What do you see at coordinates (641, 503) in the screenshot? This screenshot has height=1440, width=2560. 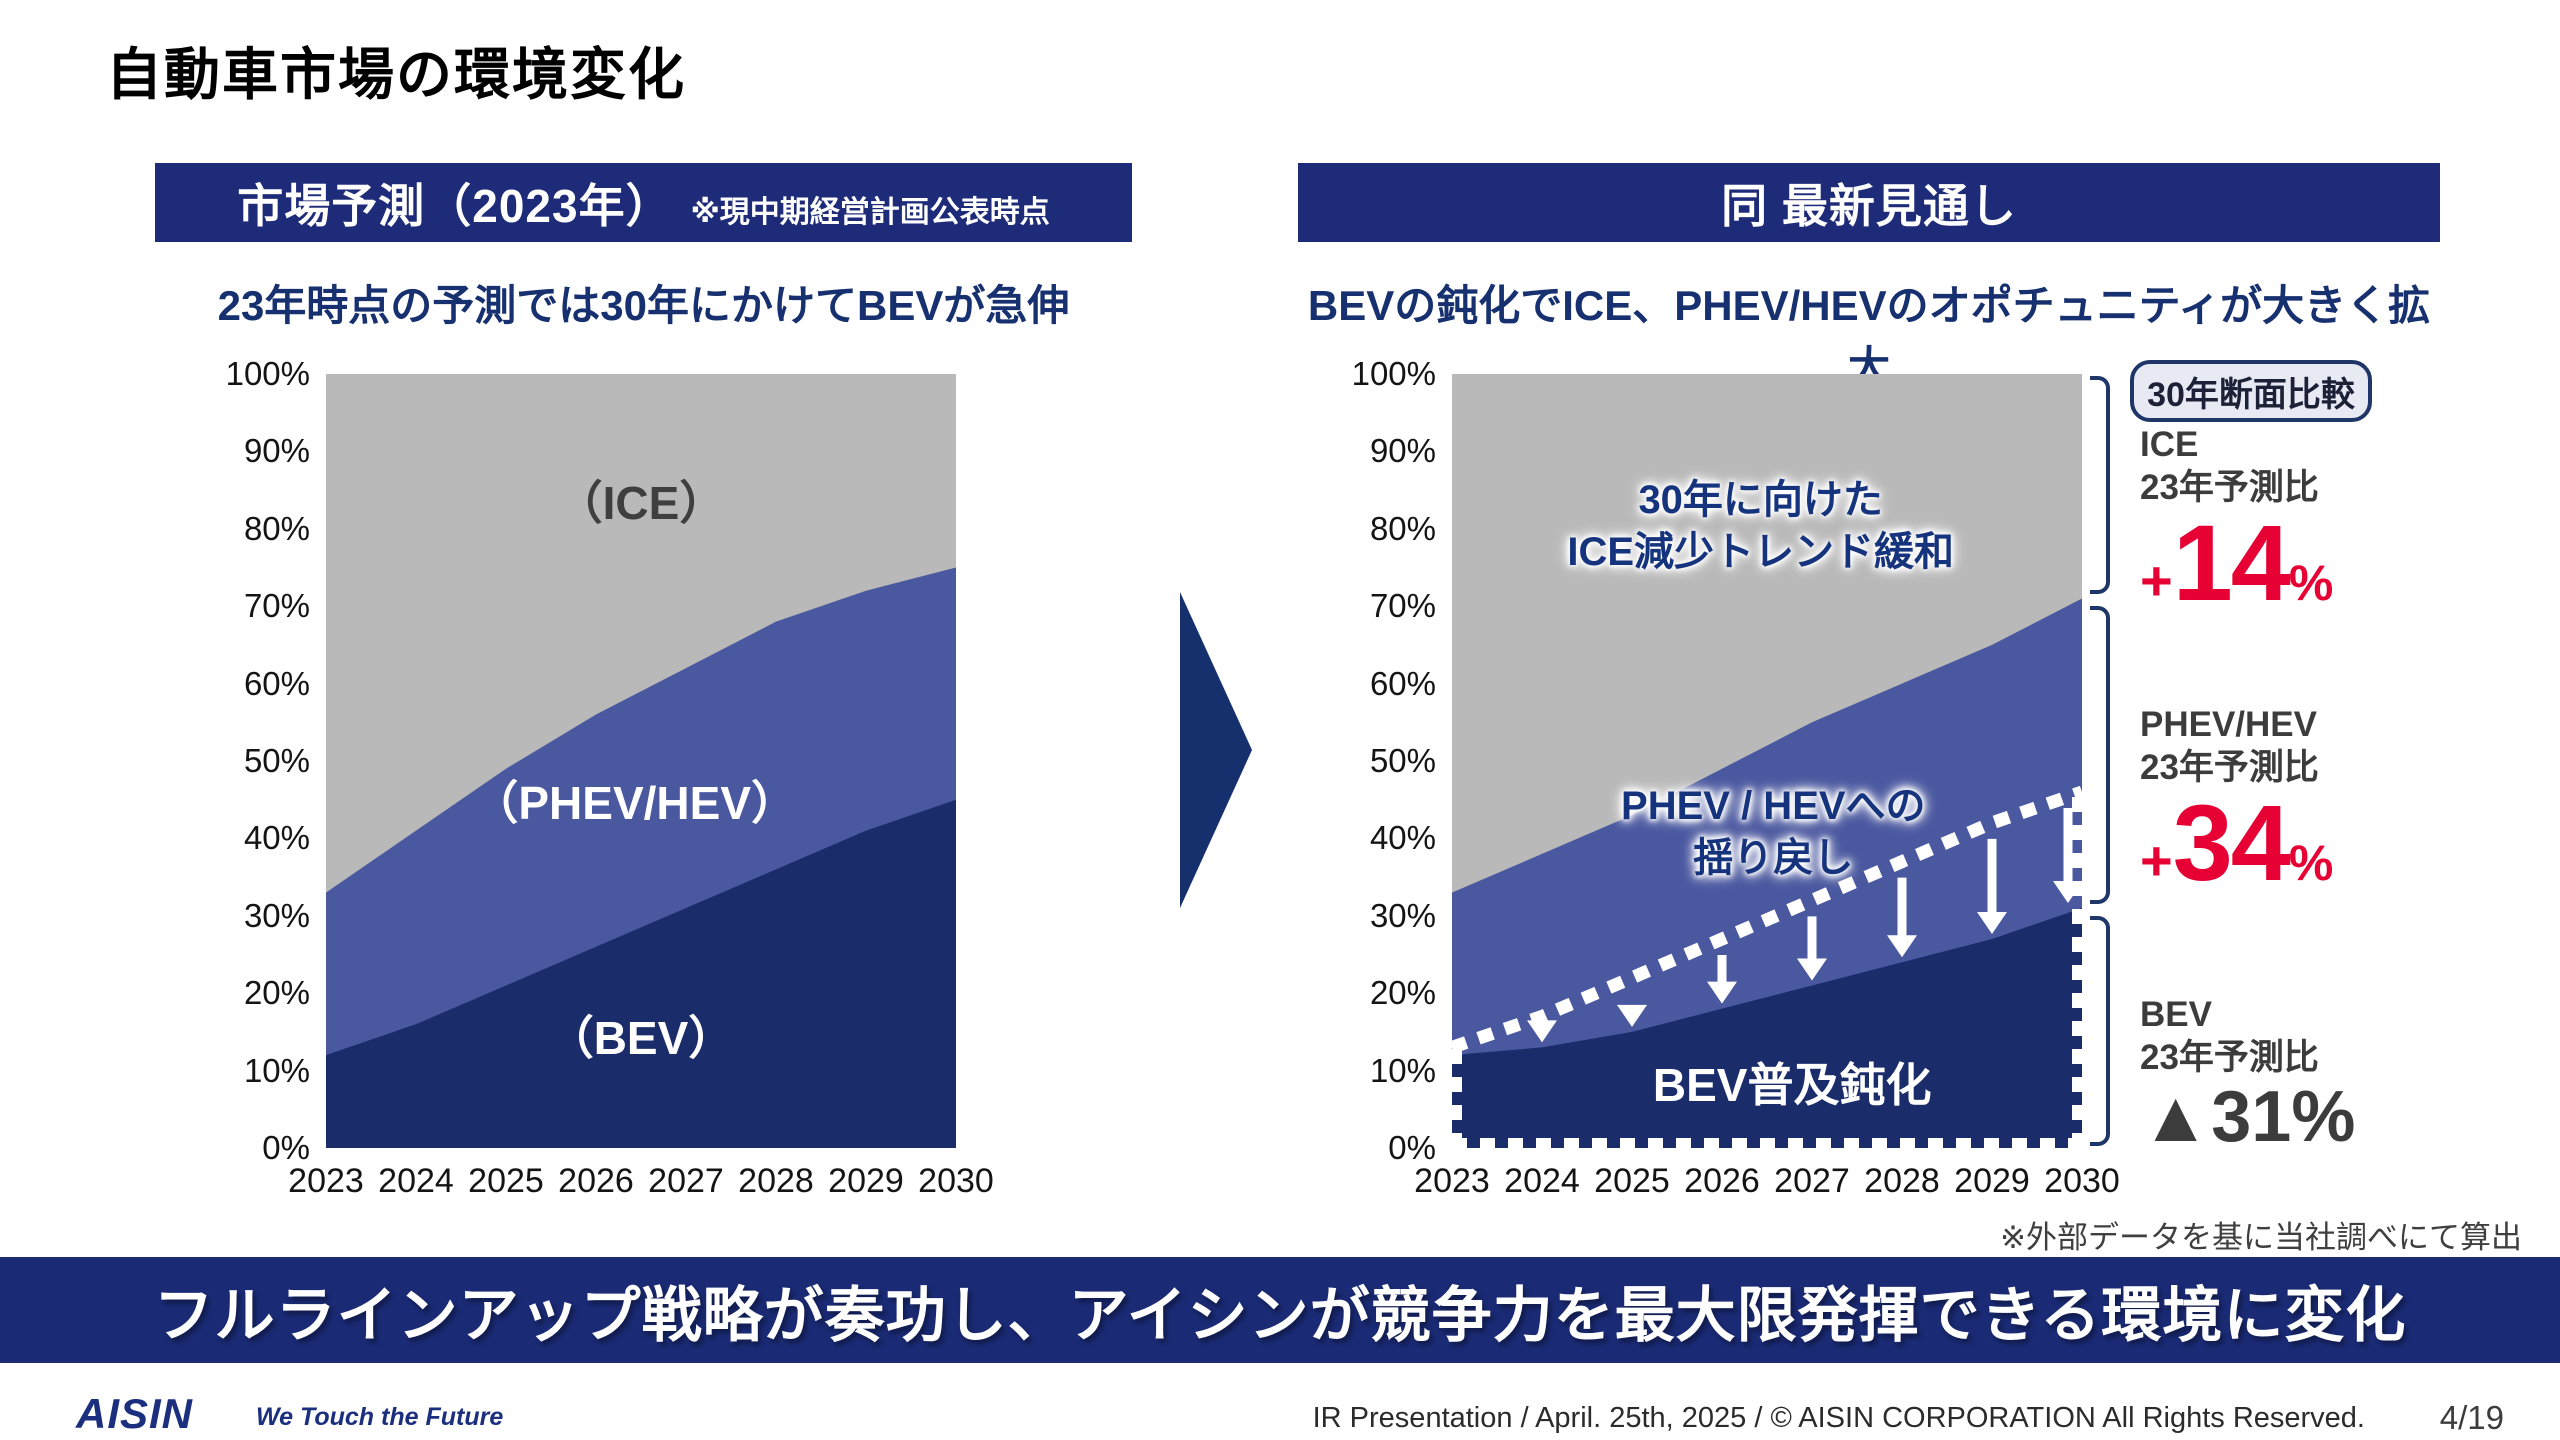 I see `ice-area-label: （ICE）` at bounding box center [641, 503].